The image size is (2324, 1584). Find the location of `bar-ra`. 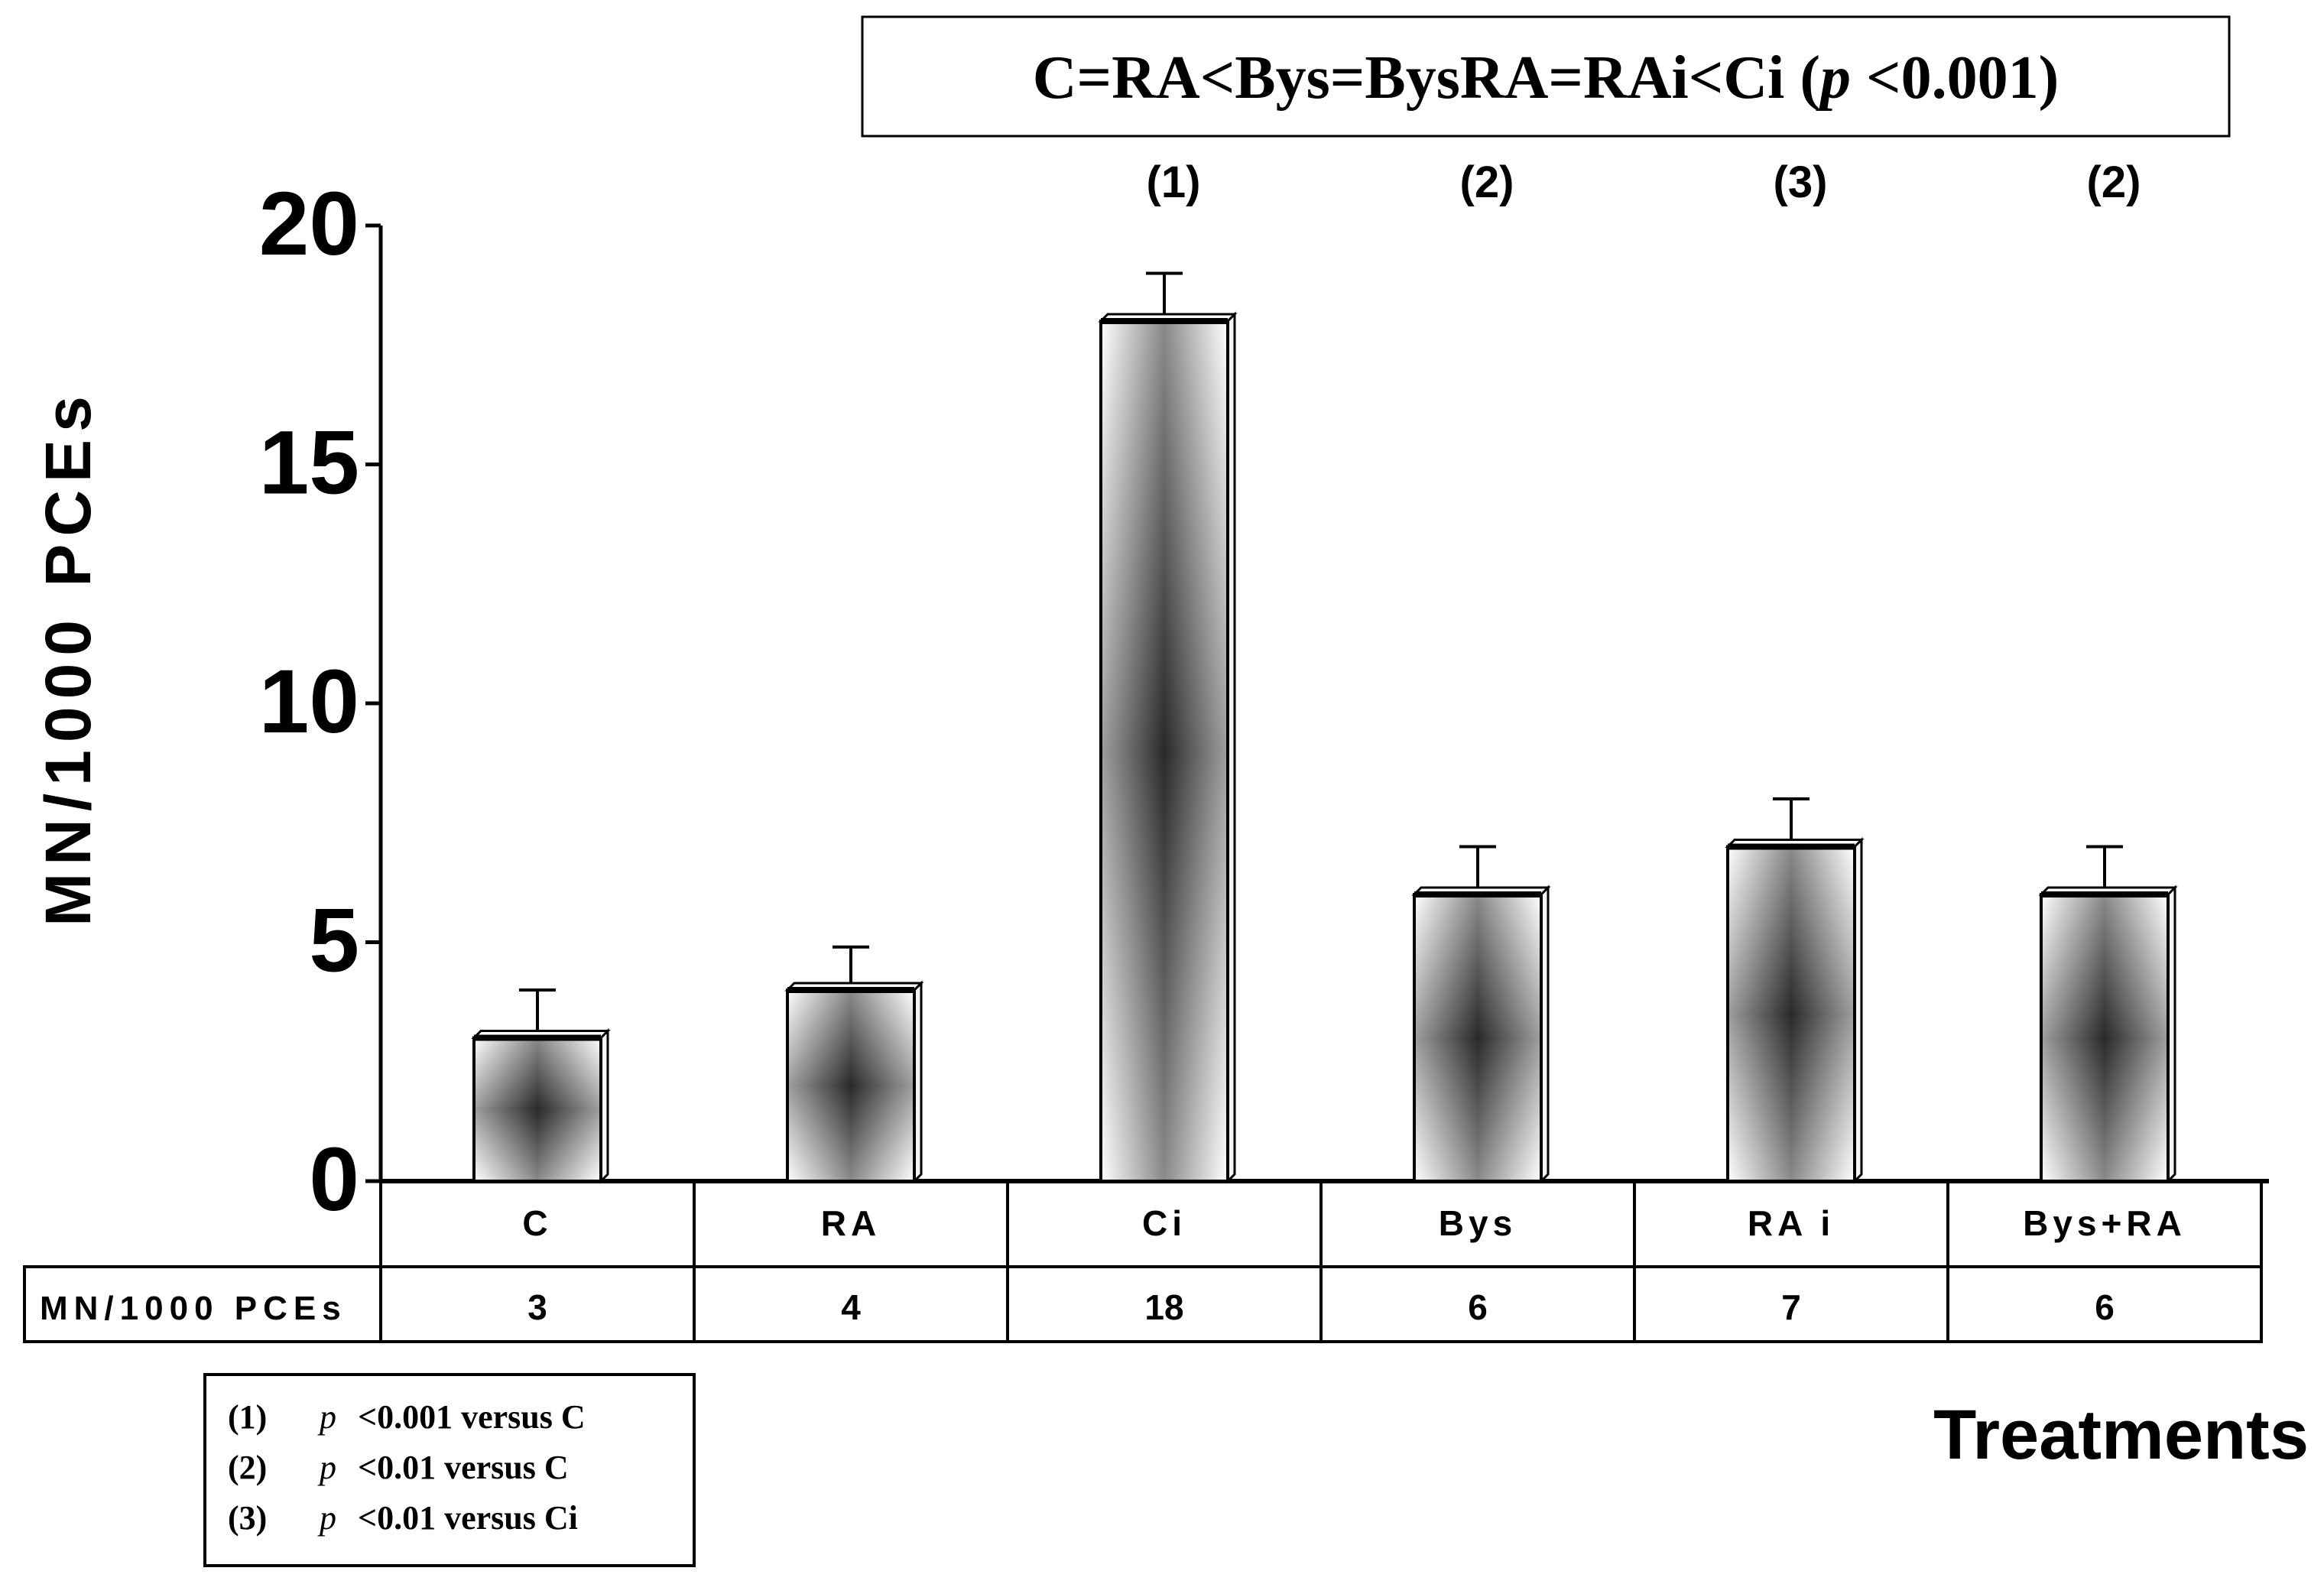

bar-ra is located at coordinates (854, 1065).